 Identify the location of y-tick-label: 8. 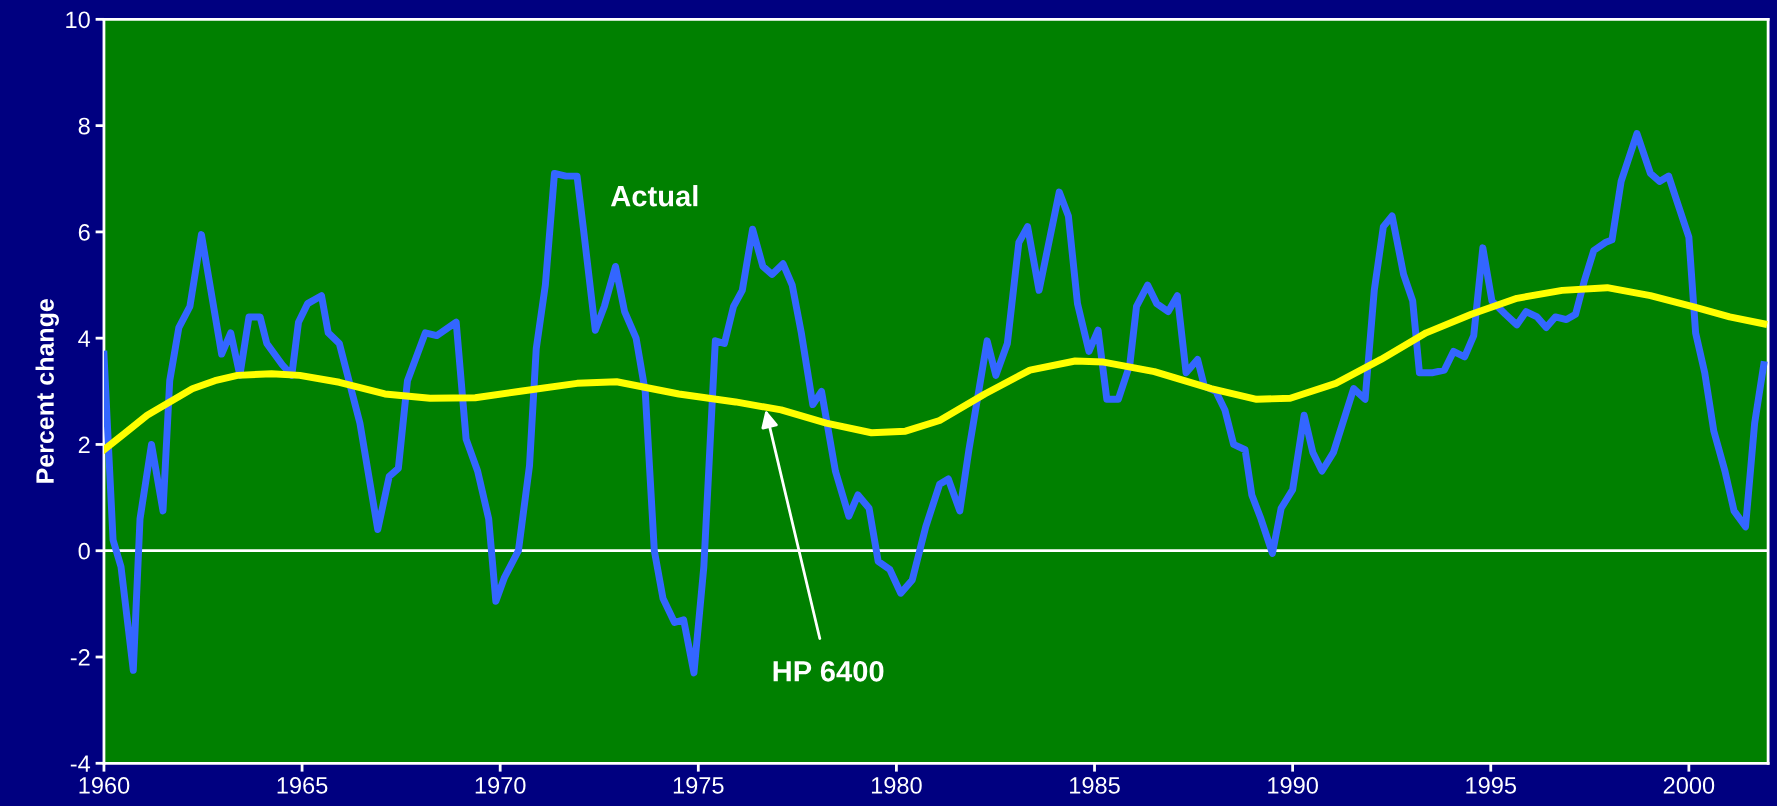
(84, 126).